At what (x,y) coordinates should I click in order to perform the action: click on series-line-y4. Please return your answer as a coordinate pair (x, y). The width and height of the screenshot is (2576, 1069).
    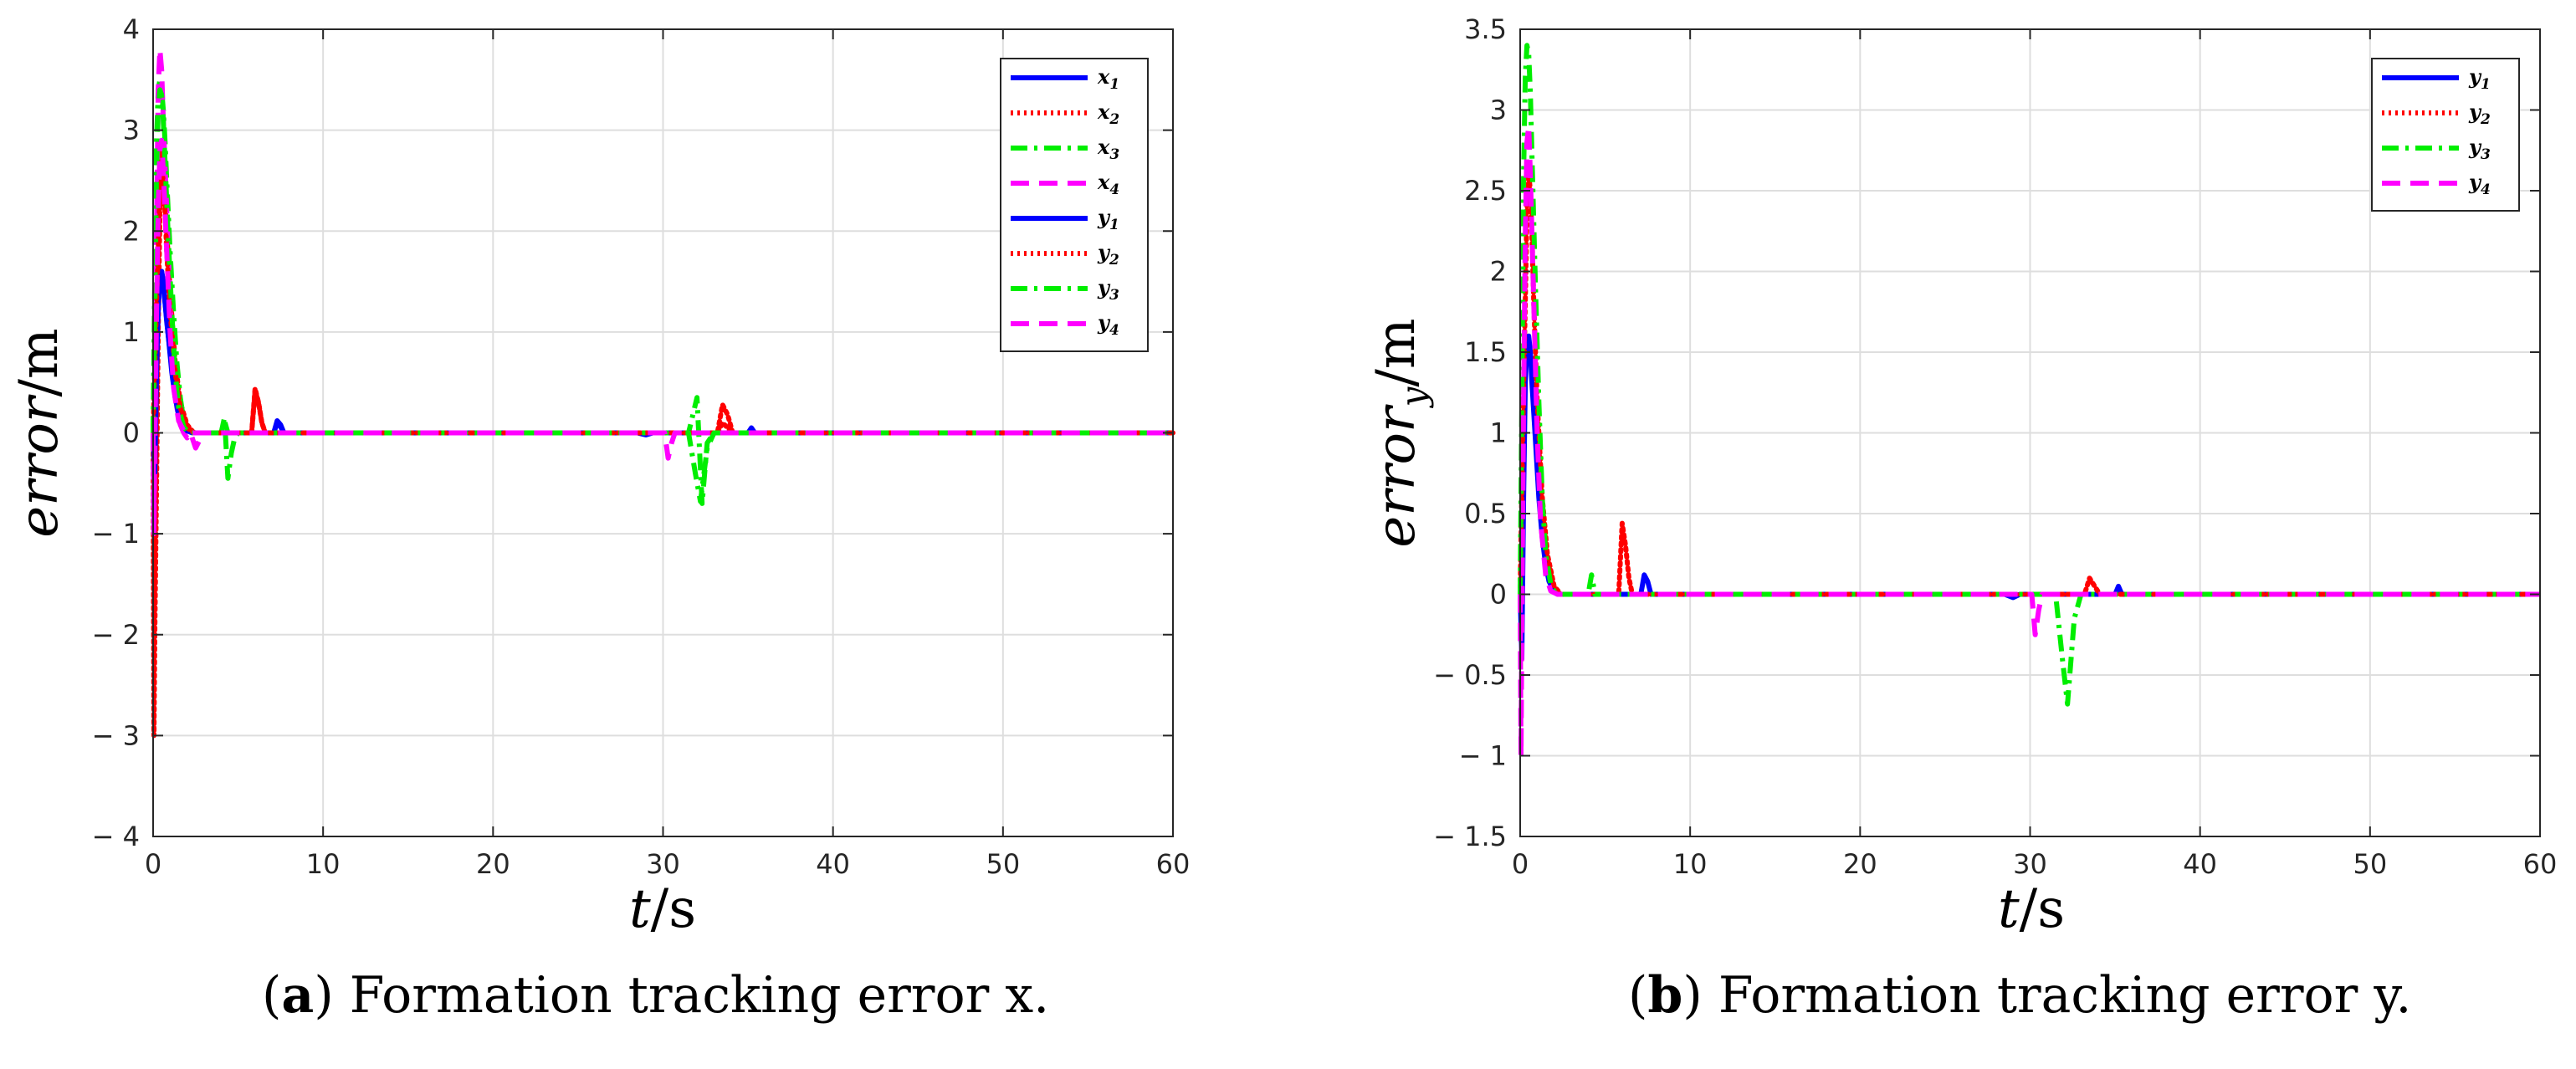
    Looking at the image, I should click on (662, 337).